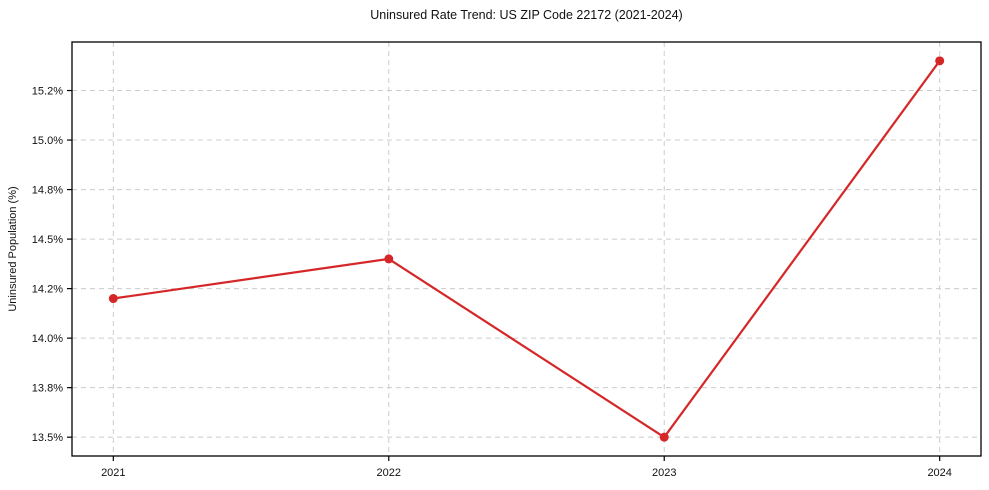 This screenshot has height=490, width=989. Describe the element at coordinates (47, 389) in the screenshot. I see `y-tick-label: 13.8%` at that location.